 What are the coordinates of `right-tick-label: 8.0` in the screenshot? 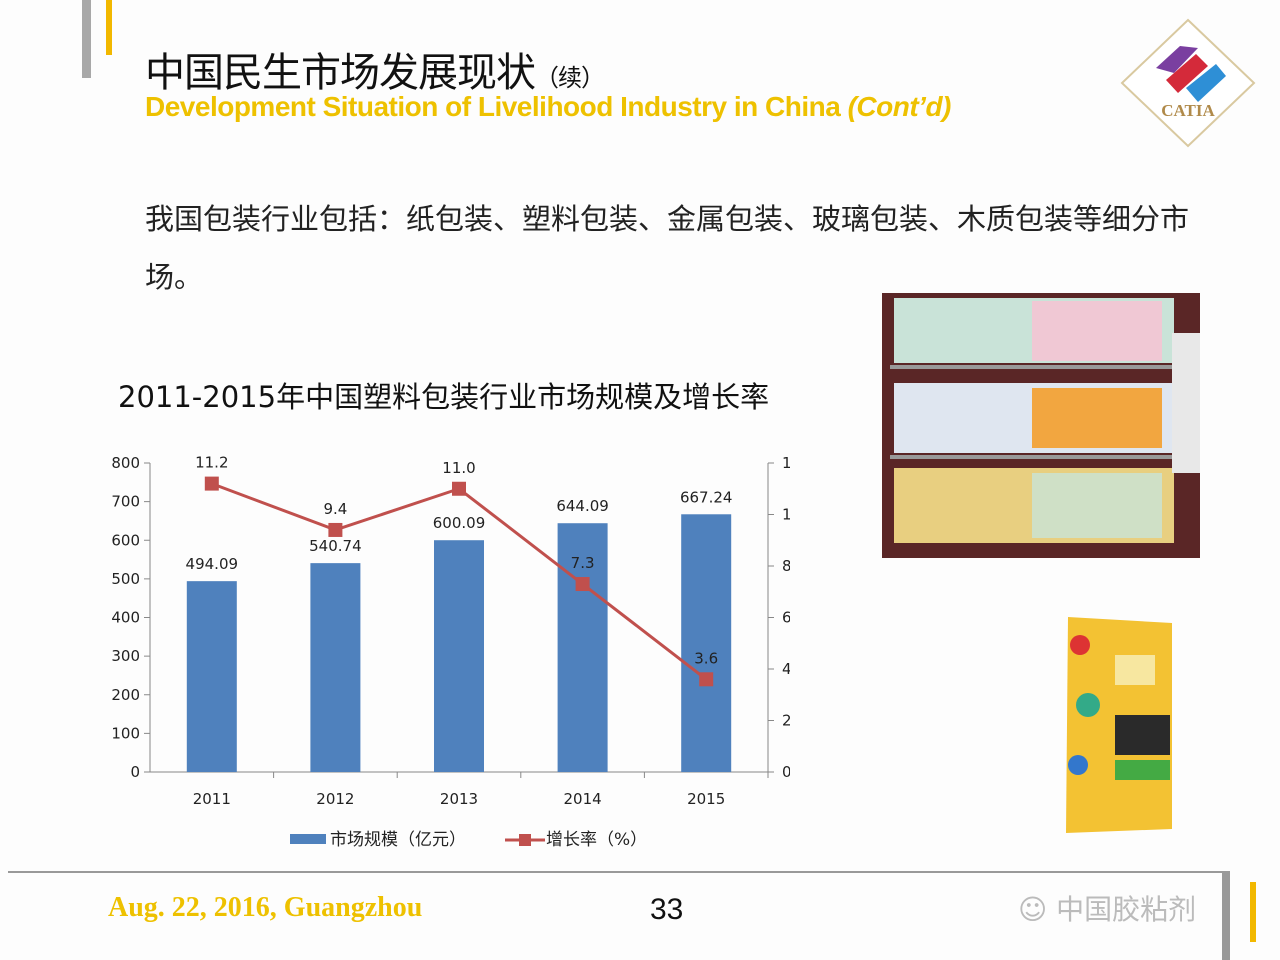 It's located at (786, 566).